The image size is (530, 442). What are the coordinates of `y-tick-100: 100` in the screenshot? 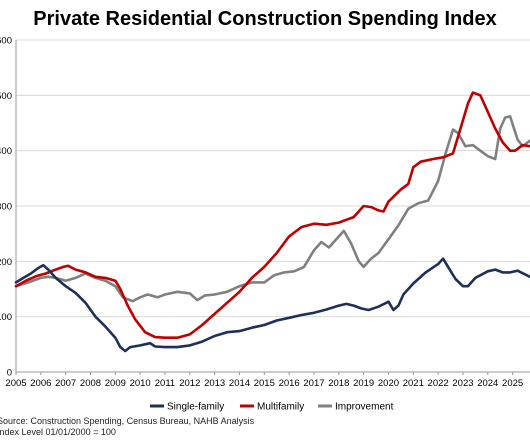 It's located at (6, 317).